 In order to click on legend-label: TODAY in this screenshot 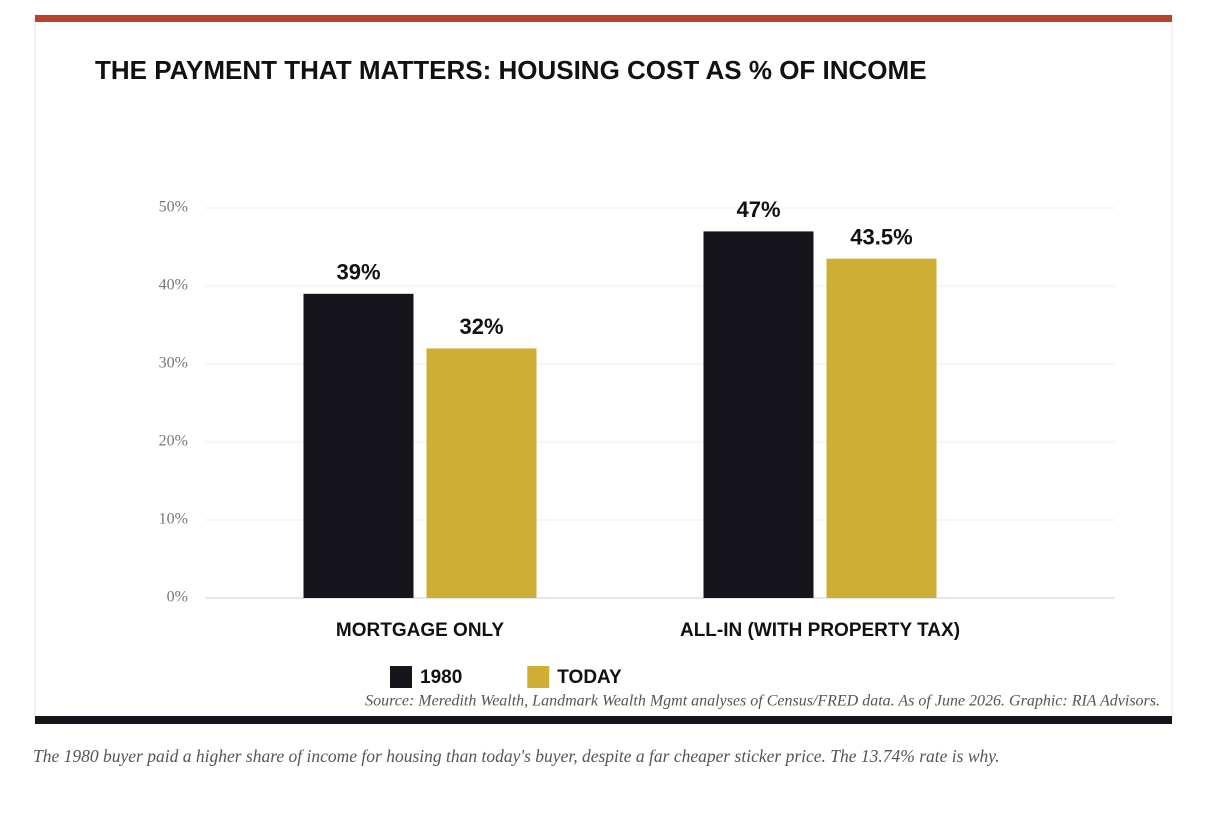, I will do `click(589, 677)`.